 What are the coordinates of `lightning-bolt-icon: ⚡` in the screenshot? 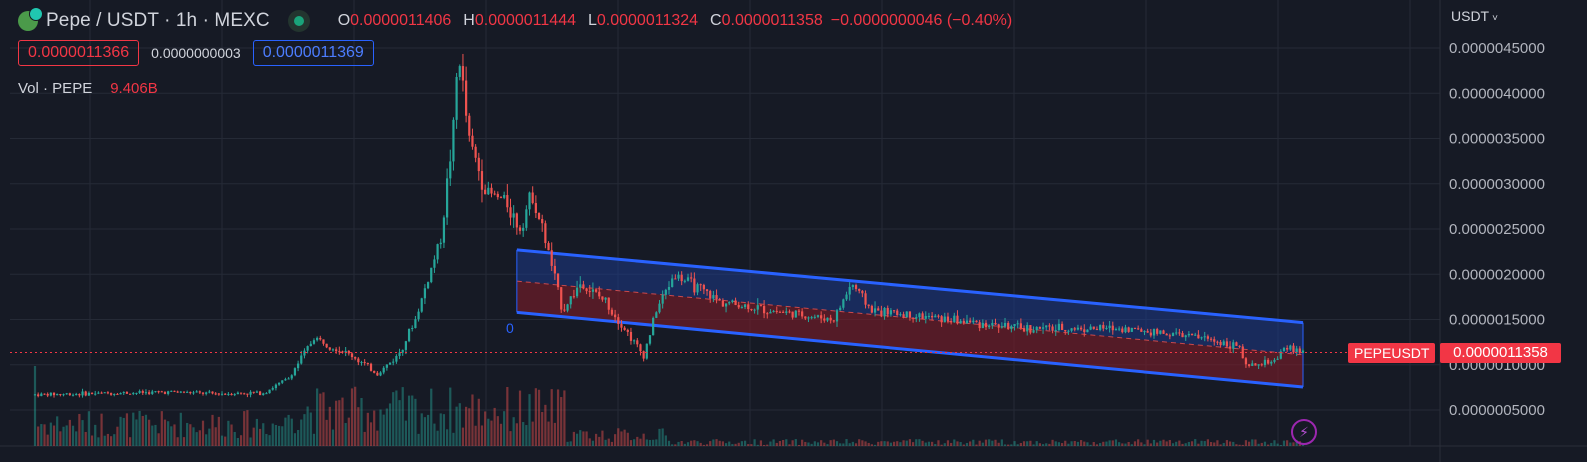 It's located at (1304, 432).